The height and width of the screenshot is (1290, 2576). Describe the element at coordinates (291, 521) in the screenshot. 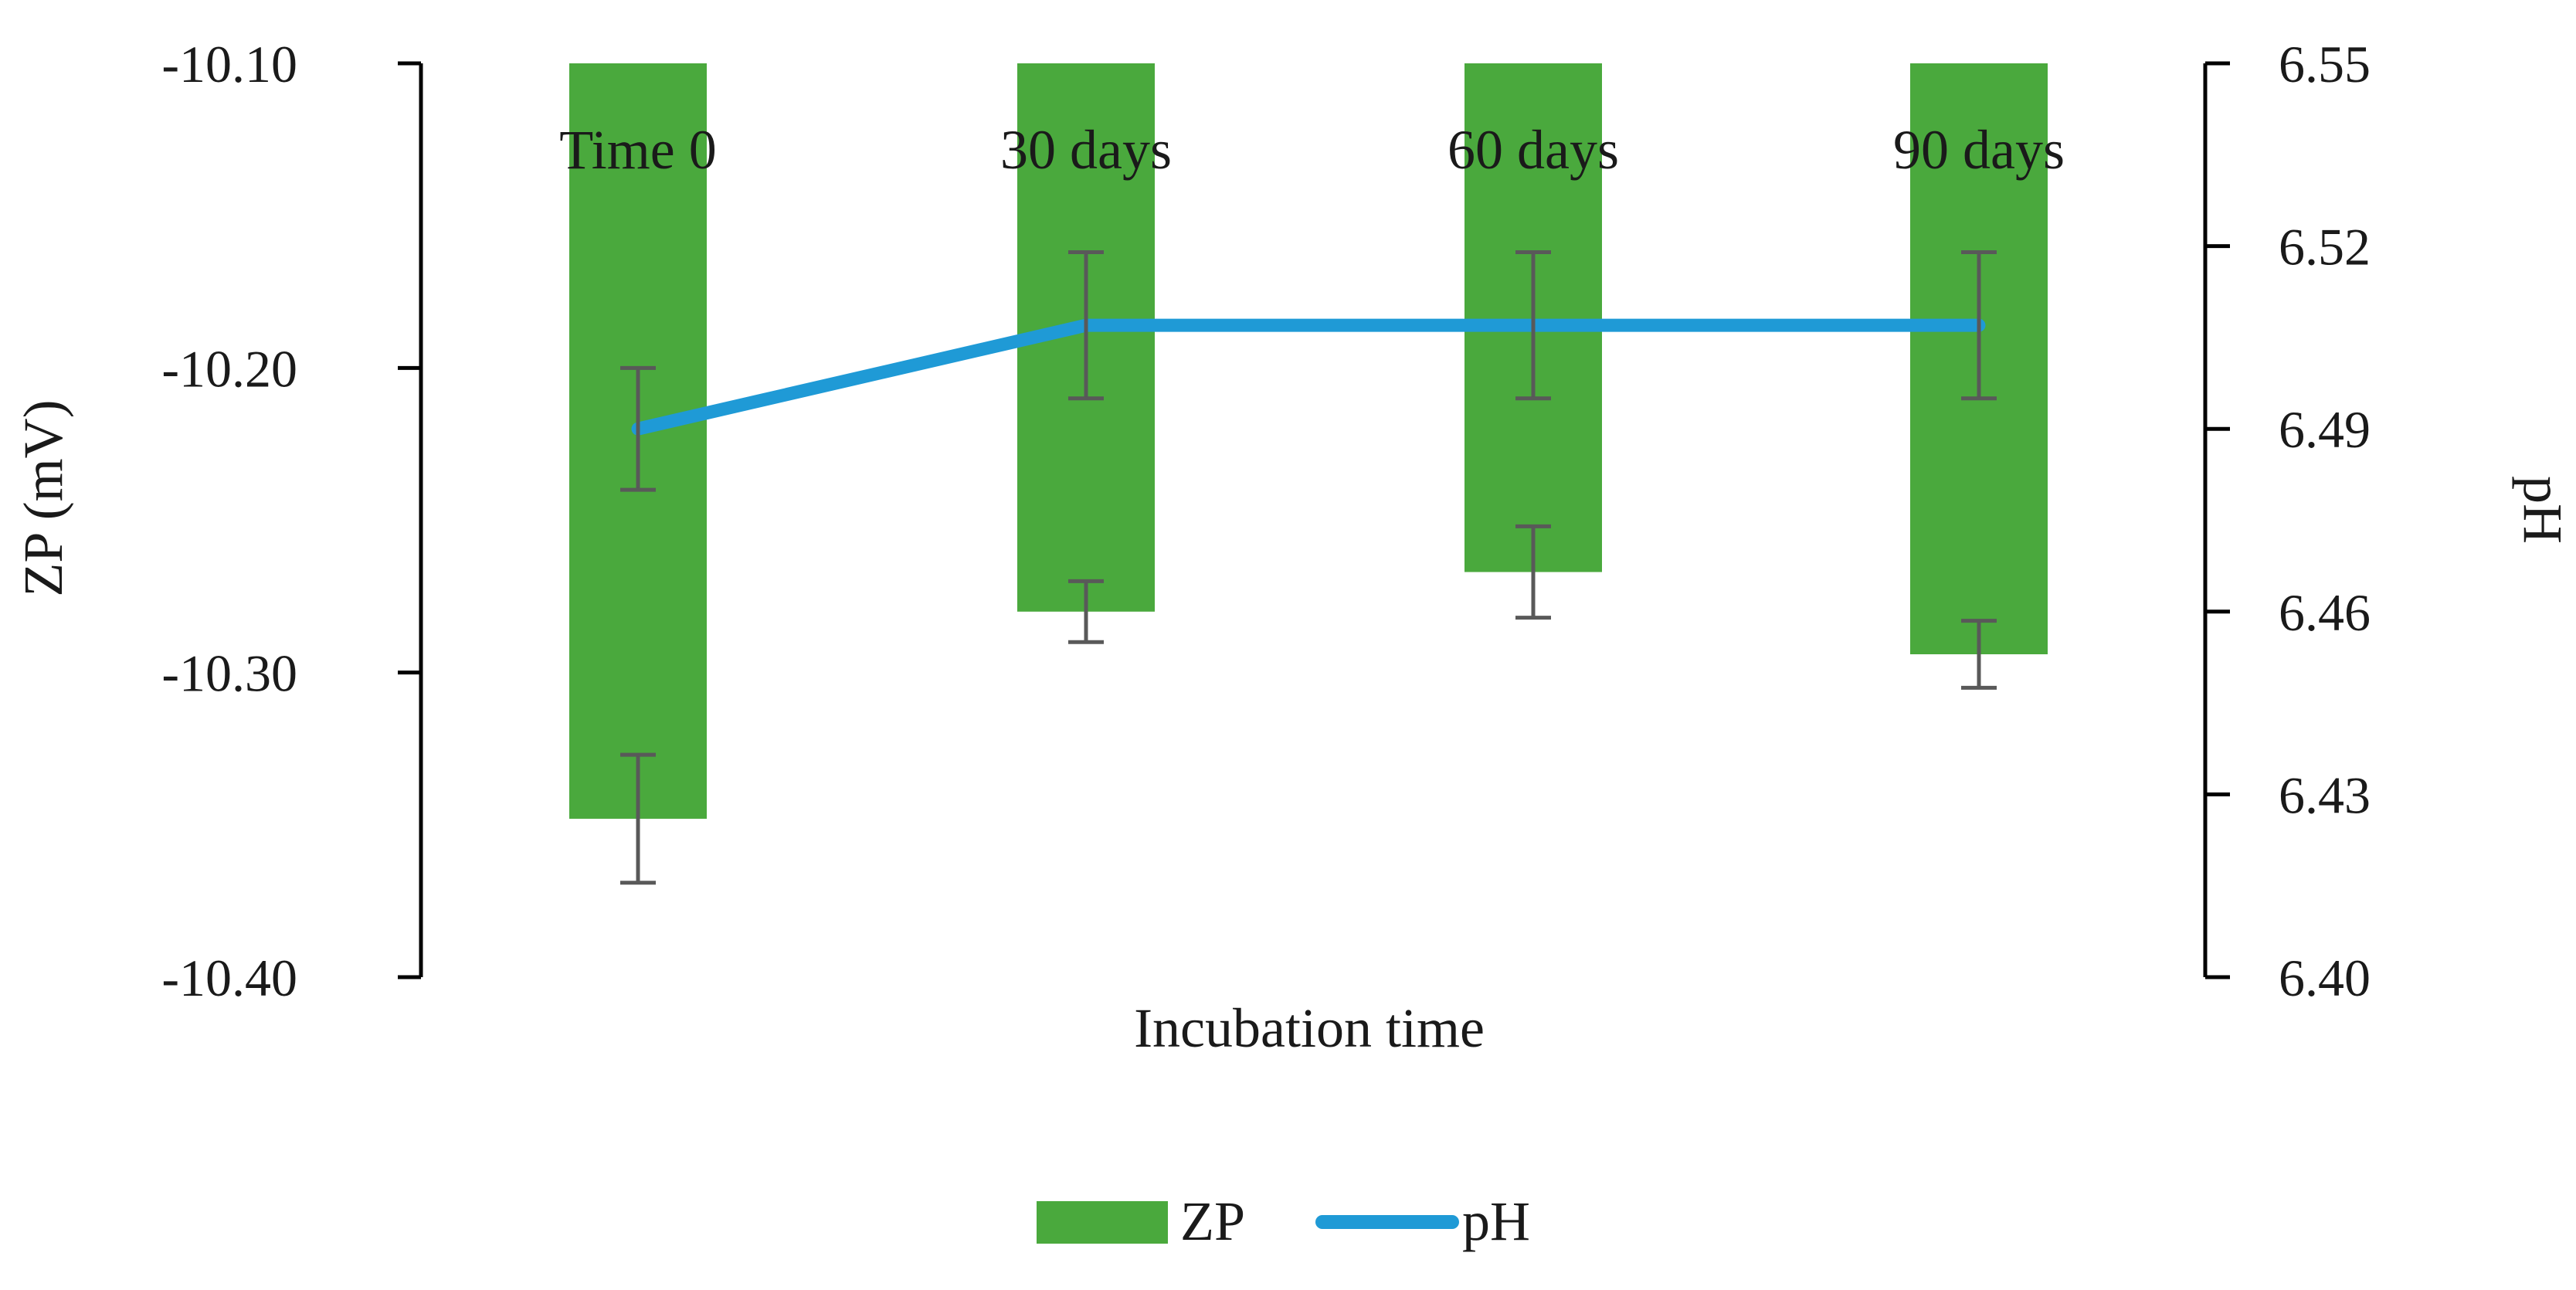

I see `left-axis-ticks: -10.10 -10.20 -10.30 -10.40` at that location.